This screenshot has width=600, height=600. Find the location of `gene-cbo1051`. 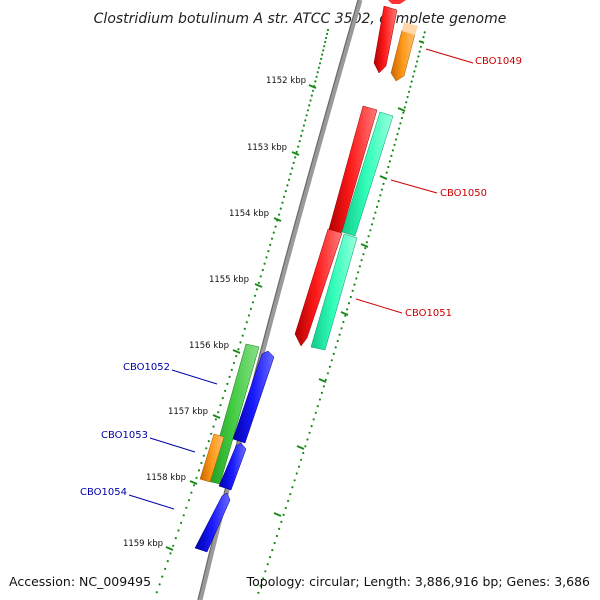

gene-cbo1051 is located at coordinates (318, 287).